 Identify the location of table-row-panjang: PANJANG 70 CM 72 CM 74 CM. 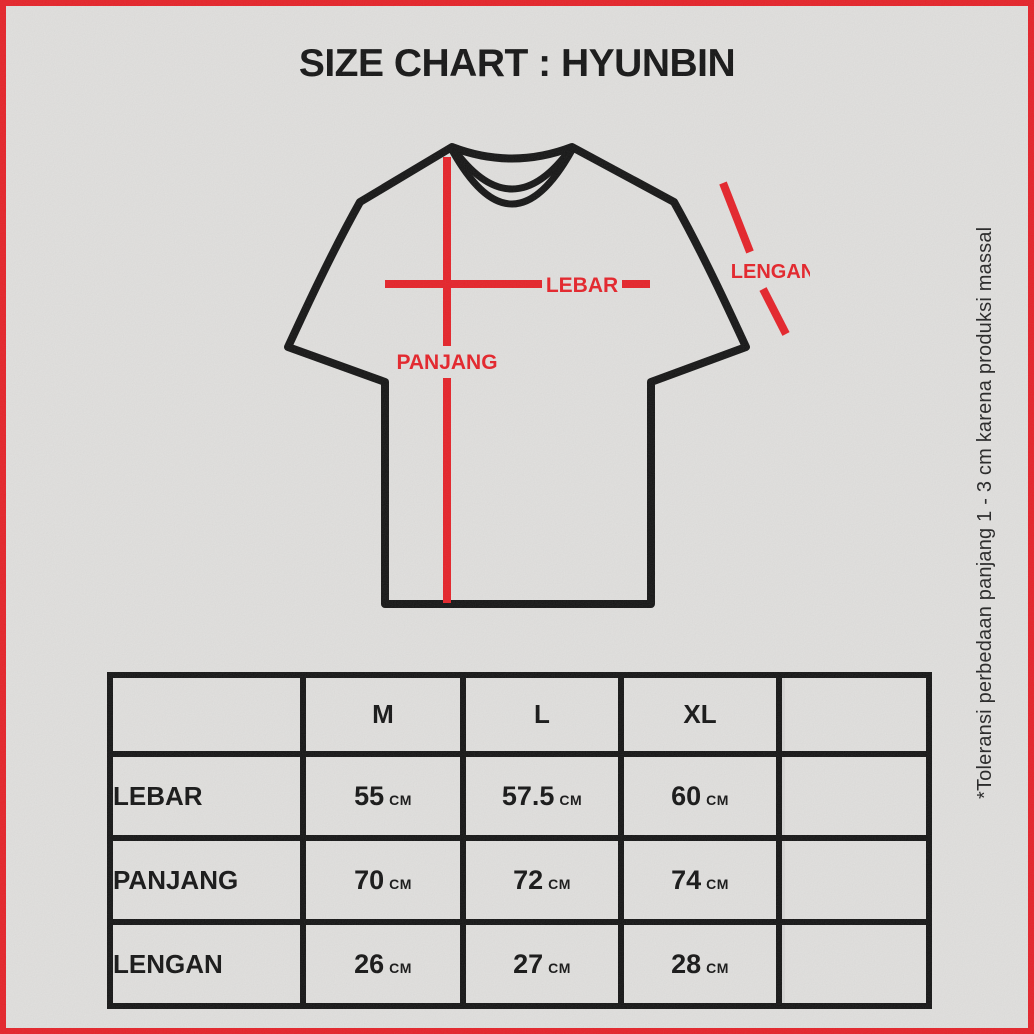
(519, 880).